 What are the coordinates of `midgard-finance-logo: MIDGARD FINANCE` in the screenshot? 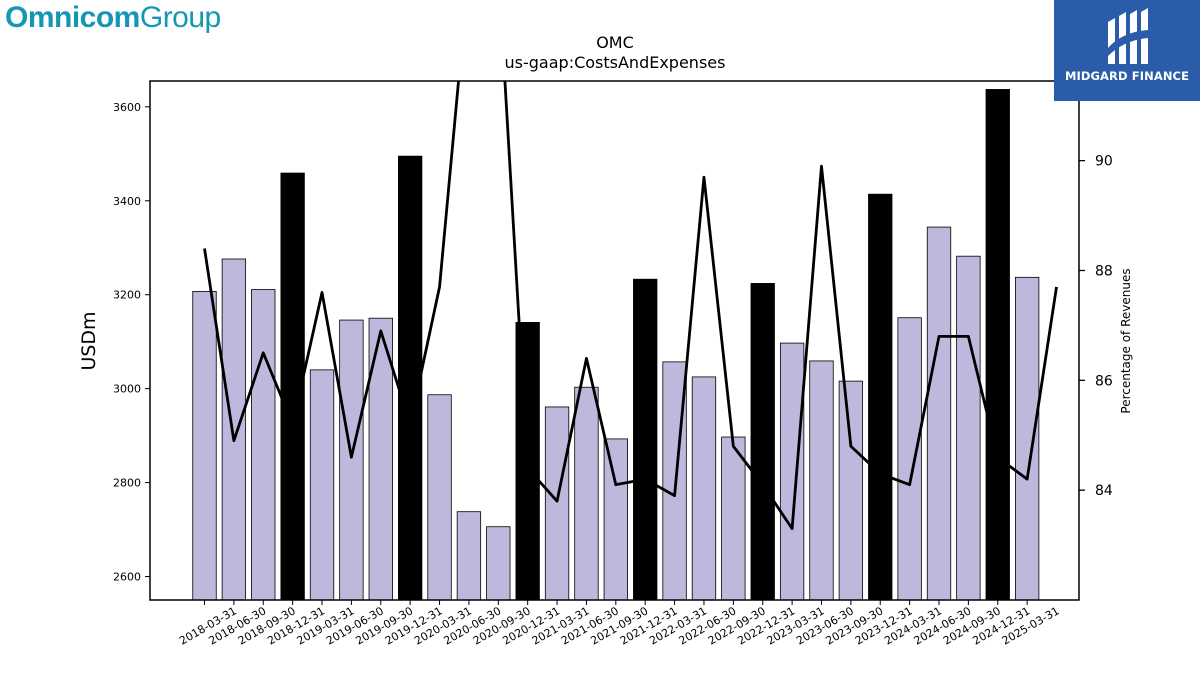 It's located at (1127, 50).